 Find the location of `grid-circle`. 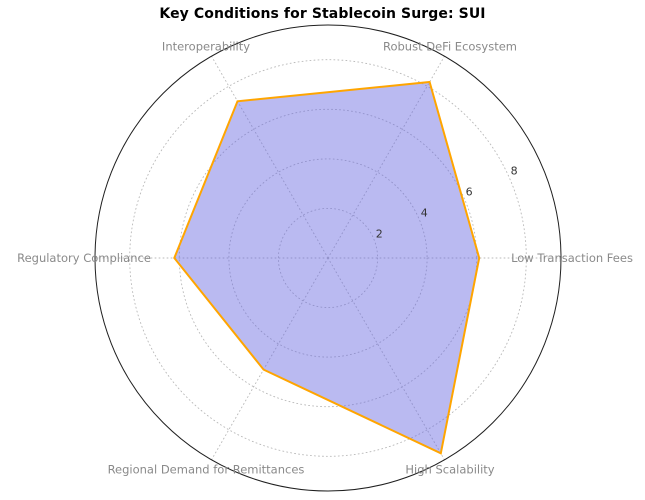

grid-circle is located at coordinates (328, 258).